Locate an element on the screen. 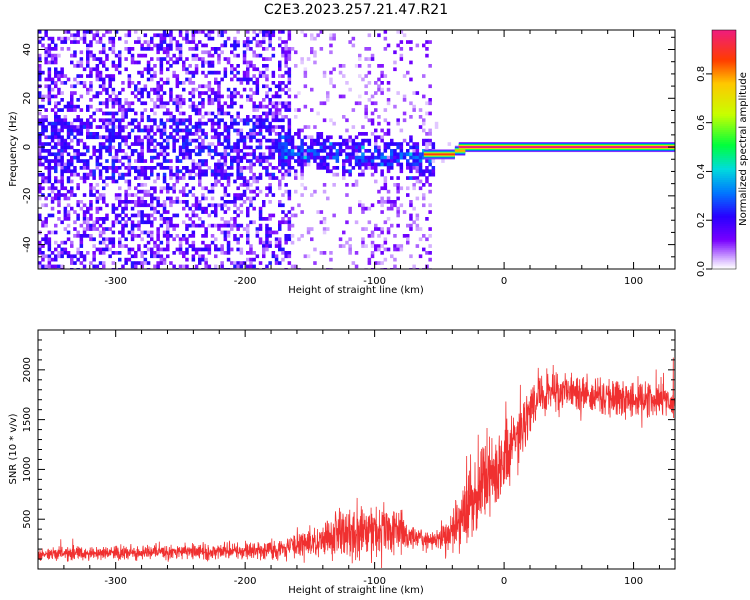 This screenshot has height=600, width=750. colorbar-tick-label: 0.8 is located at coordinates (701, 74).